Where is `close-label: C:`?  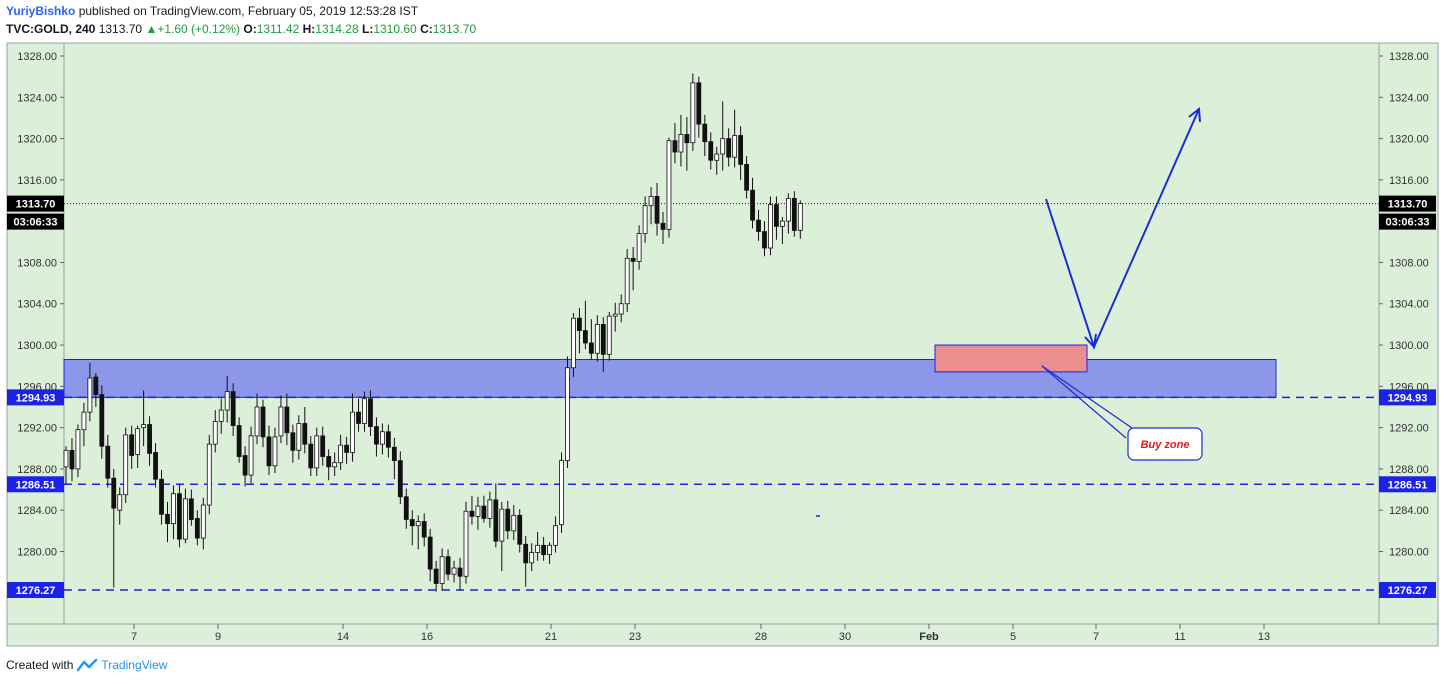
close-label: C: is located at coordinates (426, 29).